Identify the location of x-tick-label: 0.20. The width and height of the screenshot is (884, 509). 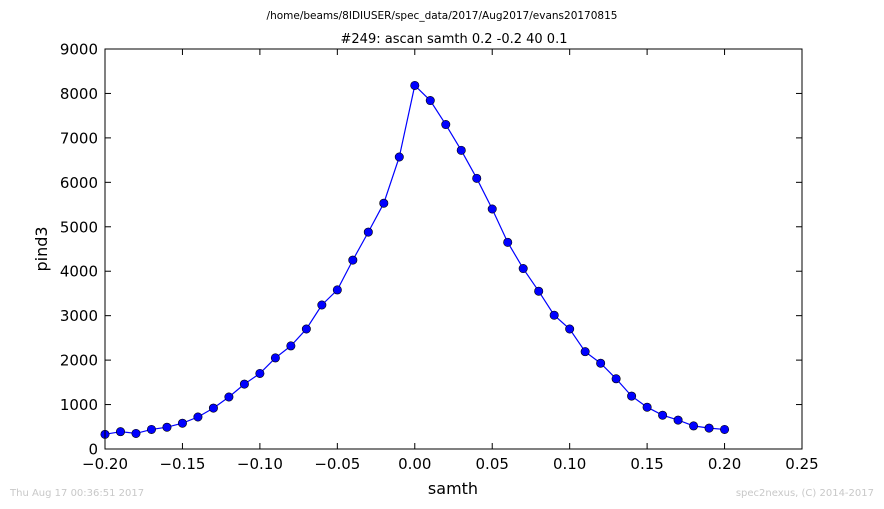
(724, 464).